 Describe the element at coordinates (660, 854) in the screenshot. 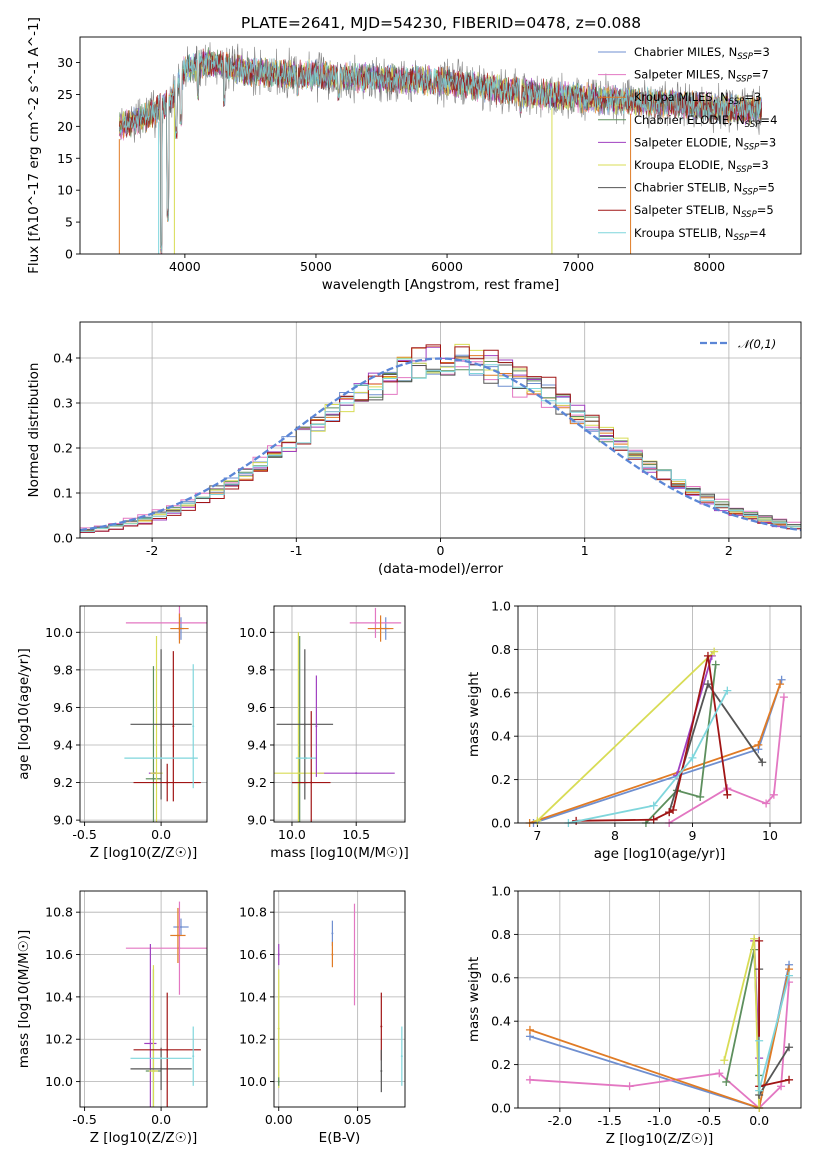

I see `x-axis-label: age [log10(age/yr)]` at that location.